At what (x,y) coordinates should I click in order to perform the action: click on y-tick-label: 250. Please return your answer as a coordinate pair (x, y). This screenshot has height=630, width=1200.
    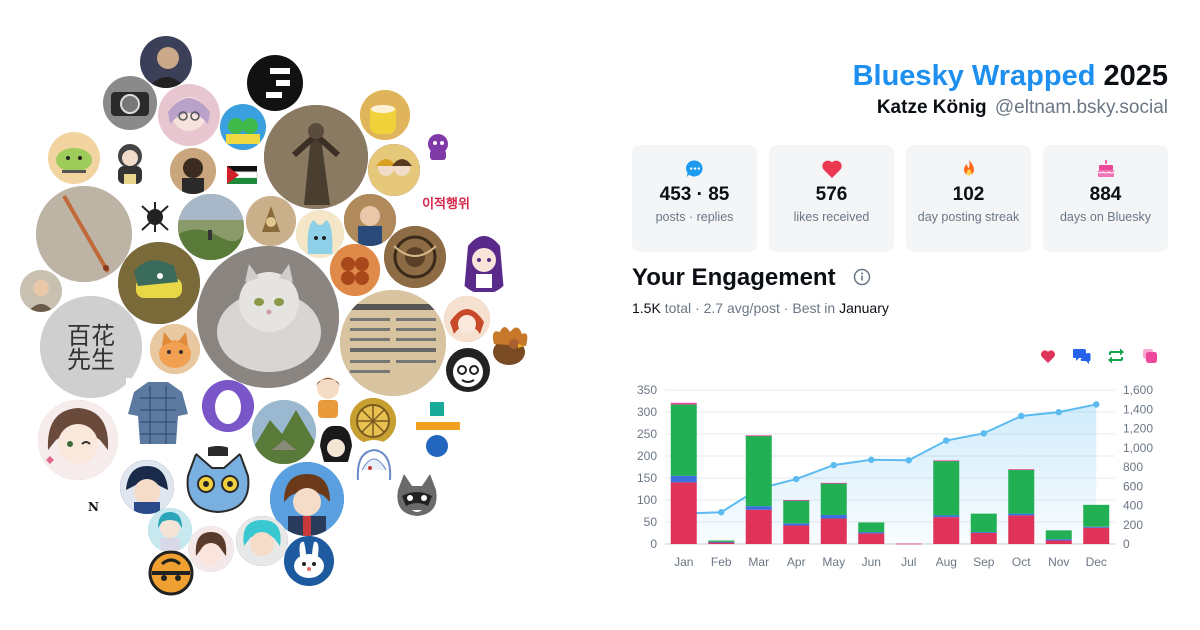
    Looking at the image, I should click on (647, 434).